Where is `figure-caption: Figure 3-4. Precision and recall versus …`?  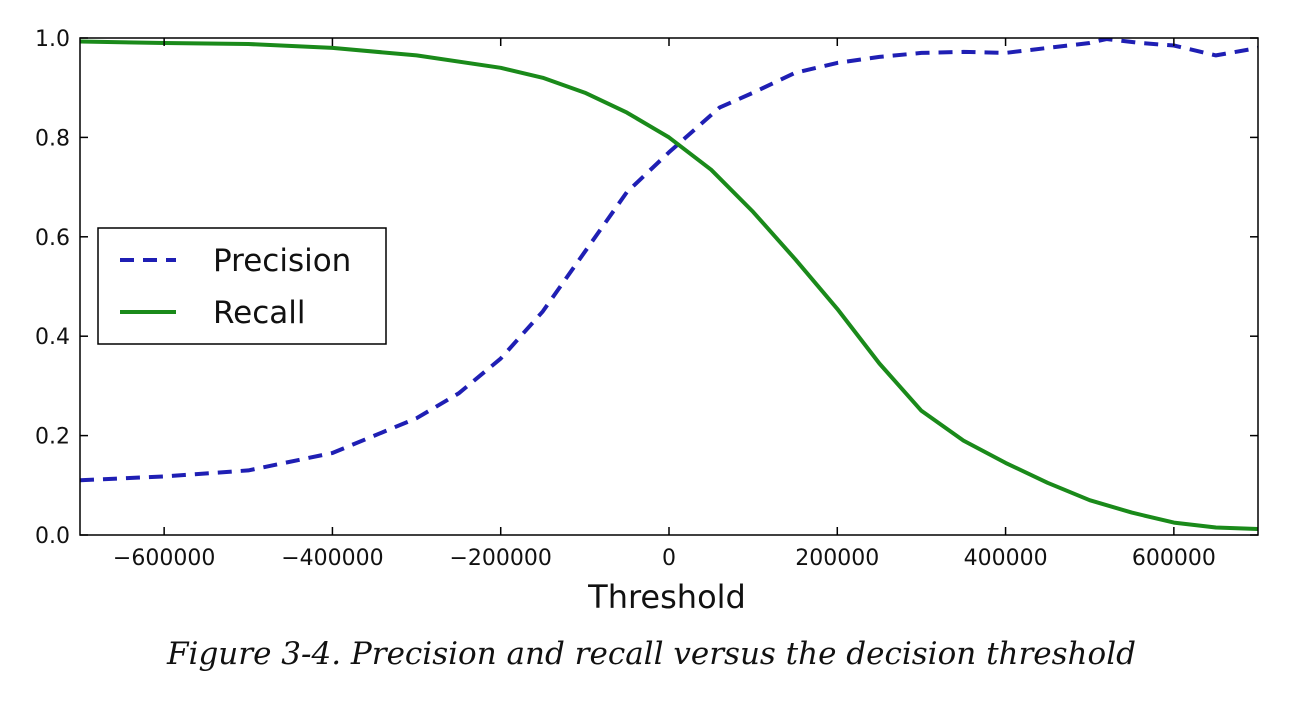
figure-caption: Figure 3-4. Precision and recall versus … is located at coordinates (651, 654).